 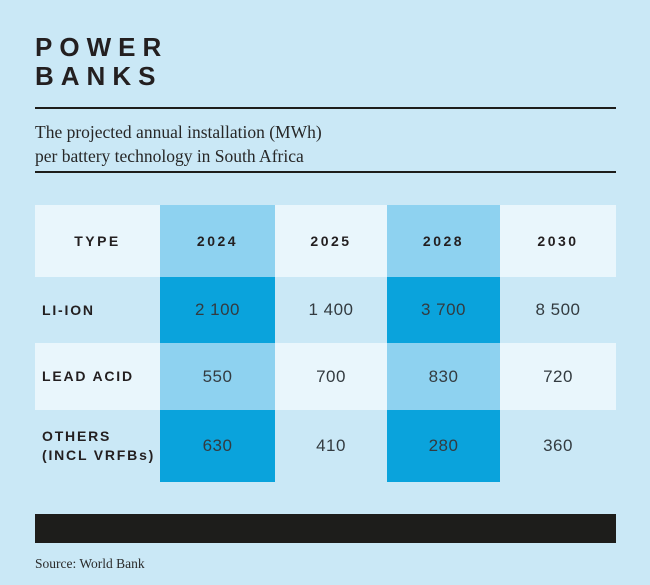 What do you see at coordinates (97, 446) in the screenshot?
I see `row-label-others: OTHERS (INCL VRFBs)` at bounding box center [97, 446].